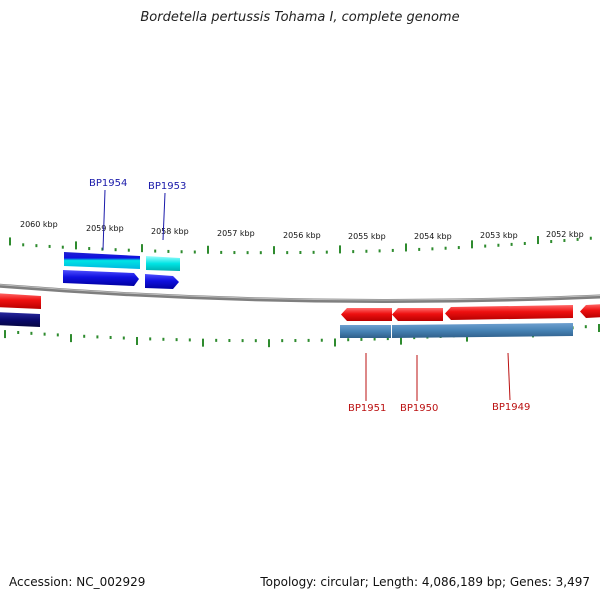 Image resolution: width=600 pixels, height=600 pixels. Describe the element at coordinates (162, 281) in the screenshot. I see `cds-arrow-bp1953` at that location.